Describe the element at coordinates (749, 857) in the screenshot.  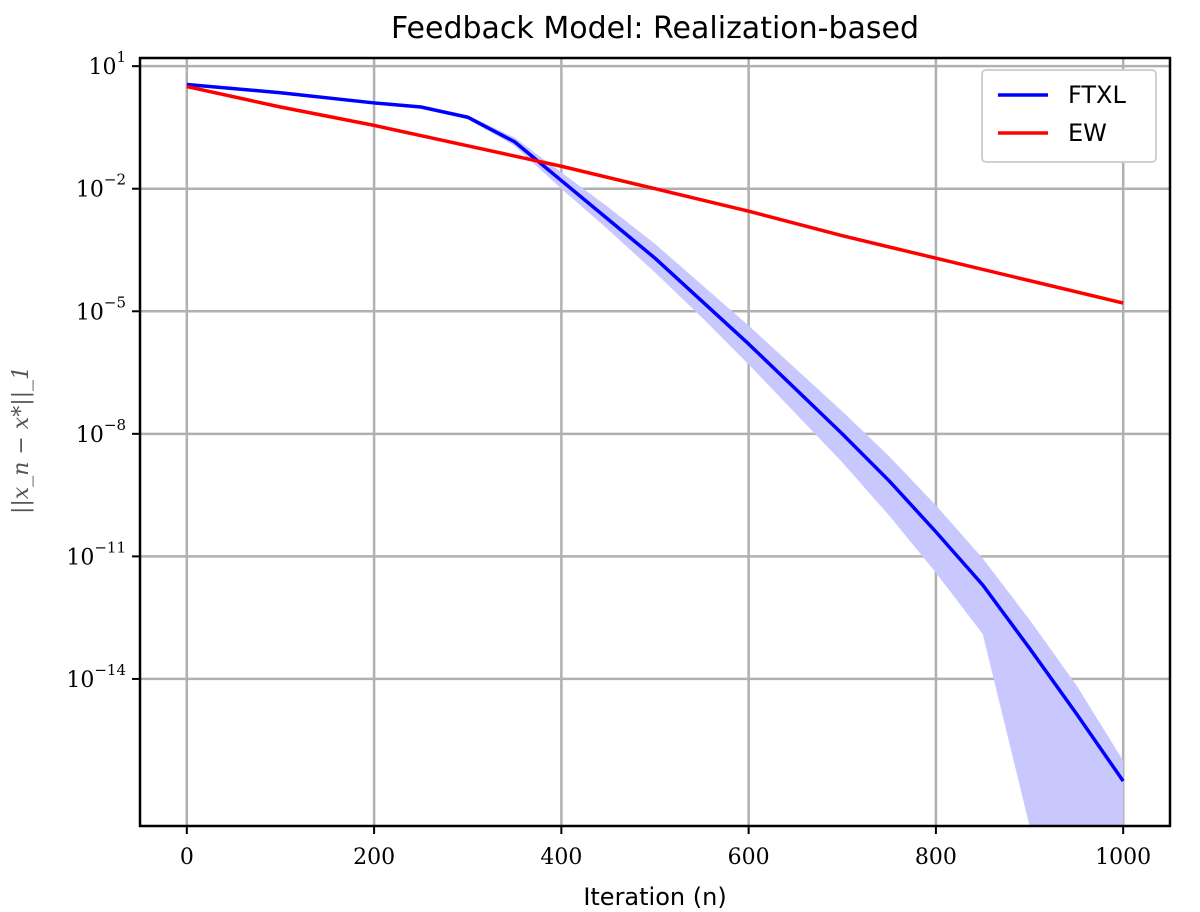
I see `x-tick-label: 600` at that location.